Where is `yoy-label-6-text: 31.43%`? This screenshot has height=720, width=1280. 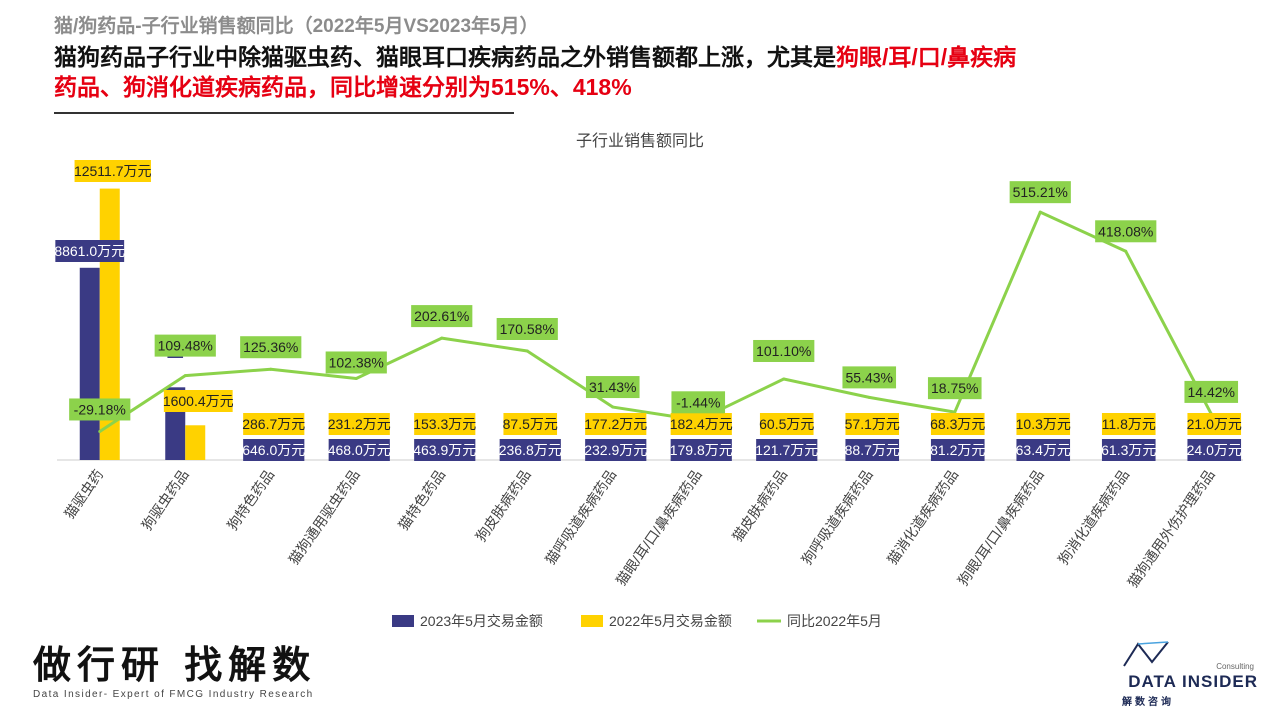 yoy-label-6-text: 31.43% is located at coordinates (612, 387).